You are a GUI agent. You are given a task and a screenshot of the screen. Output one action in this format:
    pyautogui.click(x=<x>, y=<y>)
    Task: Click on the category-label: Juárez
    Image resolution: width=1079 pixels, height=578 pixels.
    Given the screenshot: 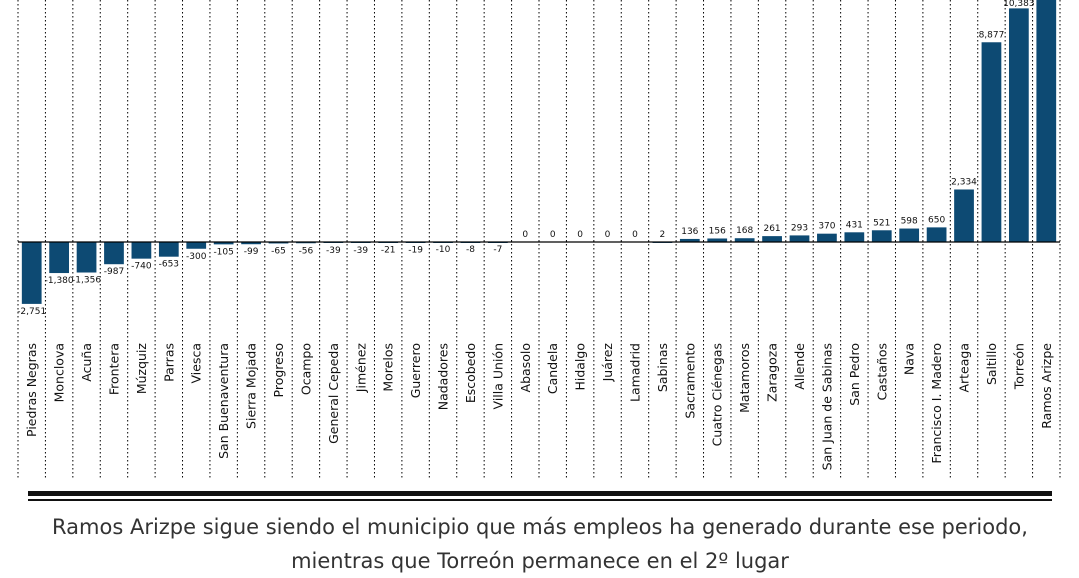 What is the action you would take?
    pyautogui.click(x=607, y=363)
    